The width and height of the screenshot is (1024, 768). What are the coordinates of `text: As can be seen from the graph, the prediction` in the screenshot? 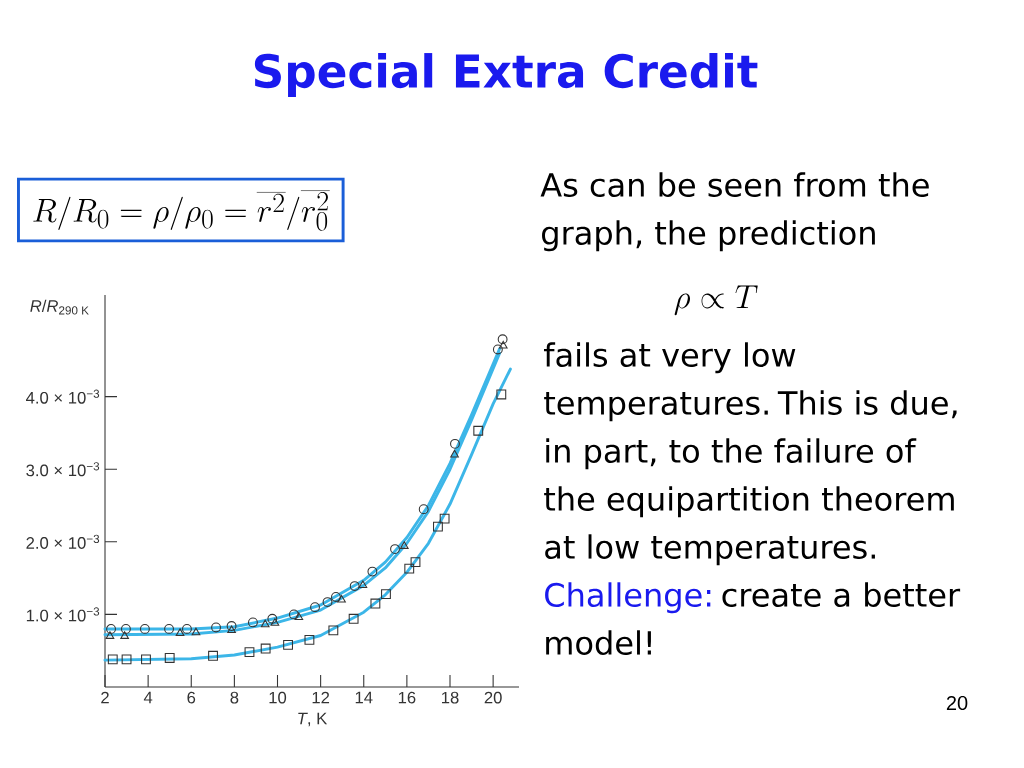 It's located at (734, 212).